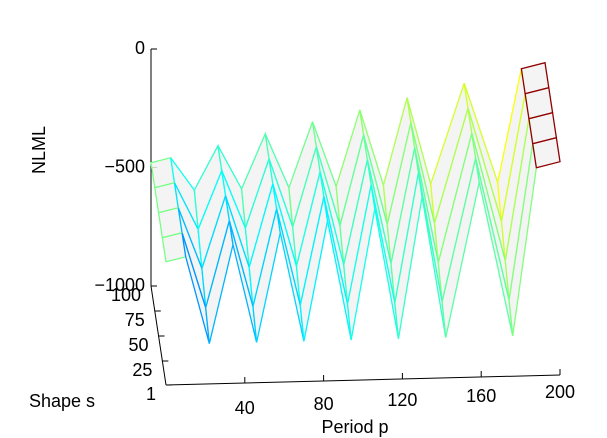  I want to click on y-tick-label: 1, so click(151, 394).